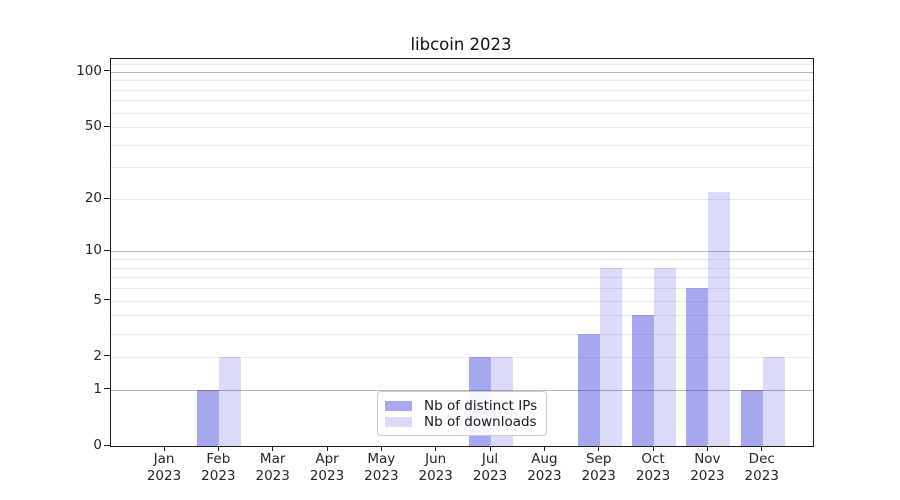 This screenshot has height=500, width=900. I want to click on bar-distinct-ips-sep, so click(588, 389).